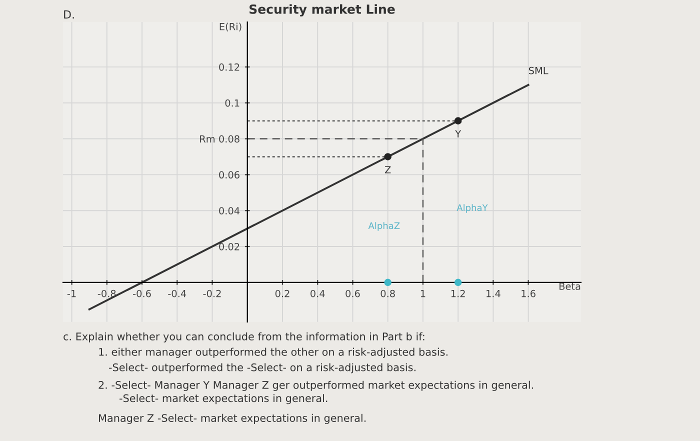 The image size is (700, 441). I want to click on y-tick-label: 0.02, so click(229, 246).